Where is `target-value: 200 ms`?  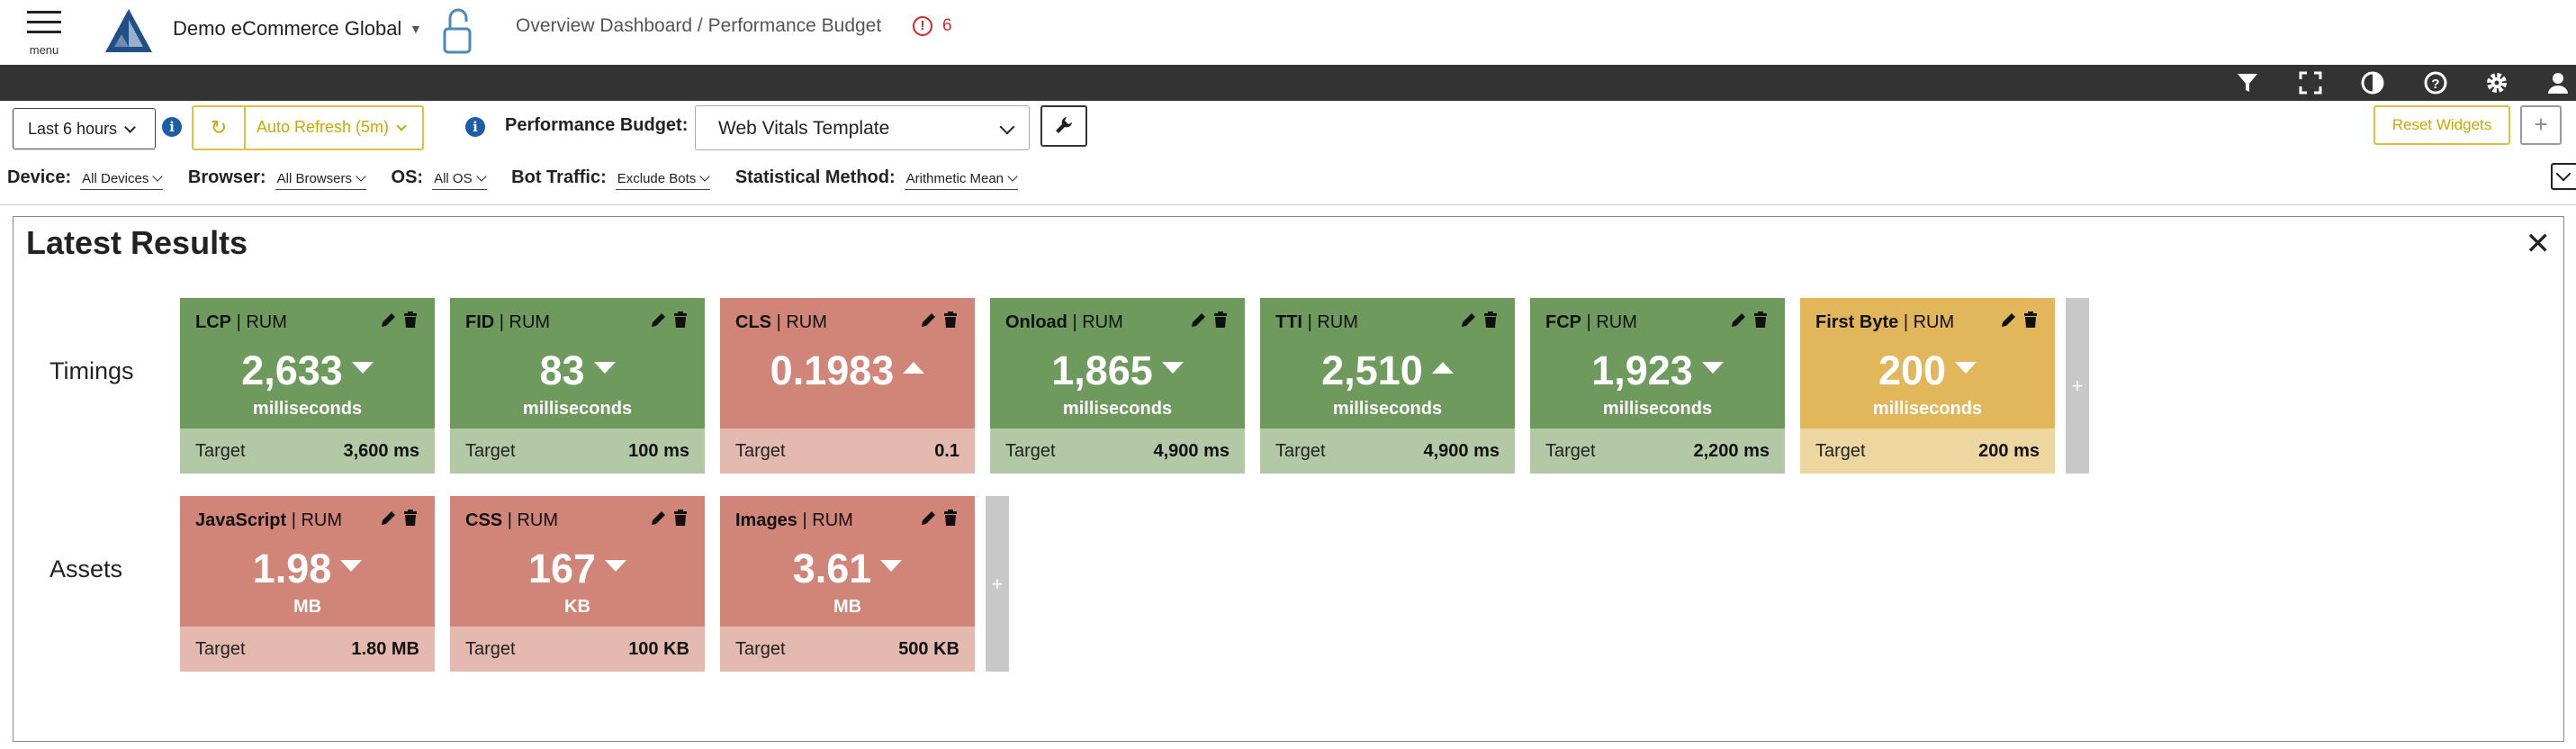
target-value: 200 ms is located at coordinates (2009, 451).